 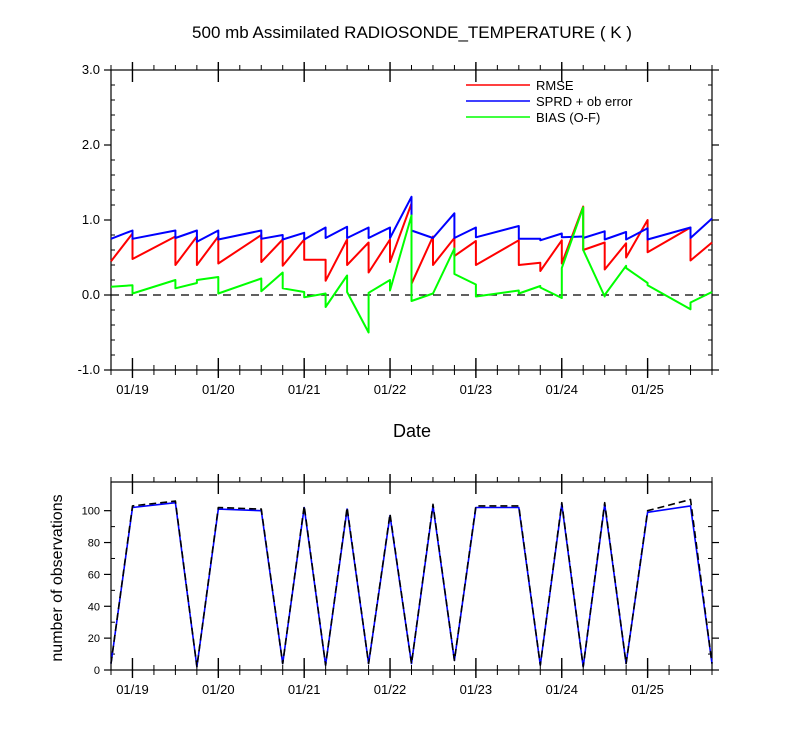 I want to click on y-tick-label: 1.0, so click(x=91, y=219).